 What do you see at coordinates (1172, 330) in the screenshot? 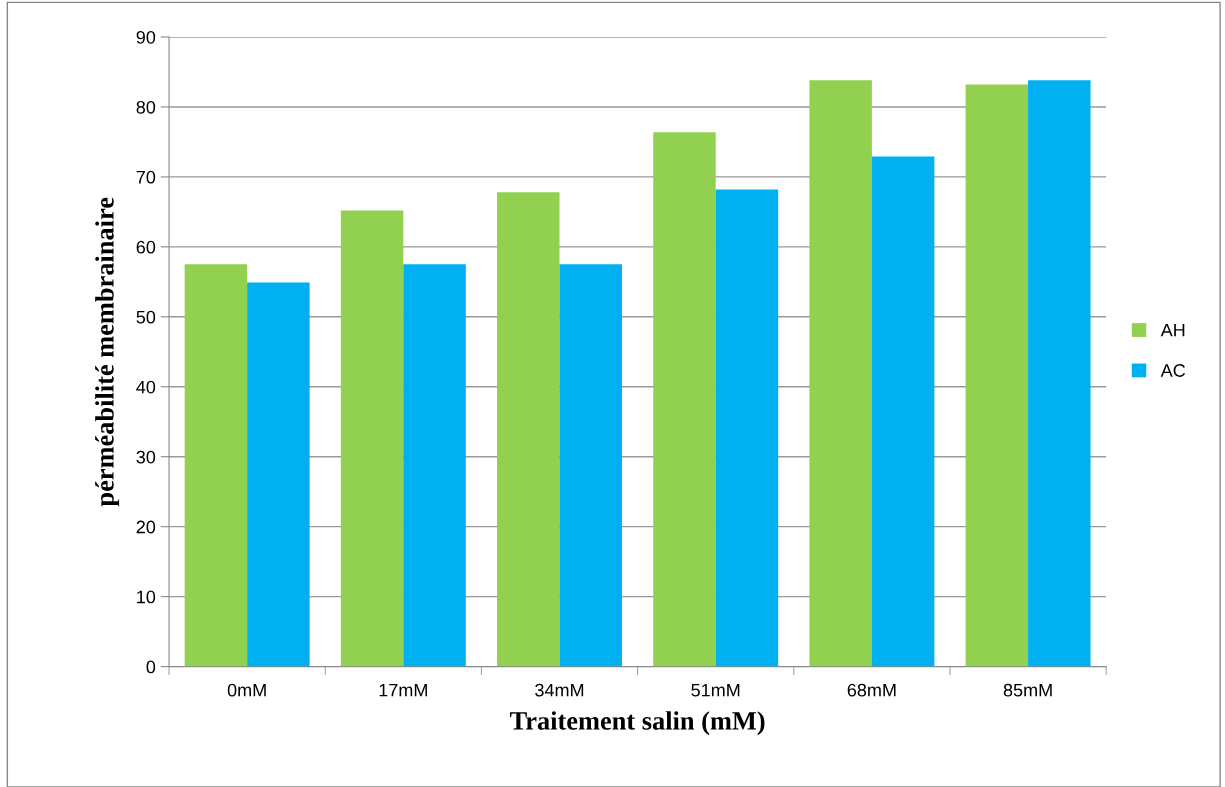
I see `legend-label: AH` at bounding box center [1172, 330].